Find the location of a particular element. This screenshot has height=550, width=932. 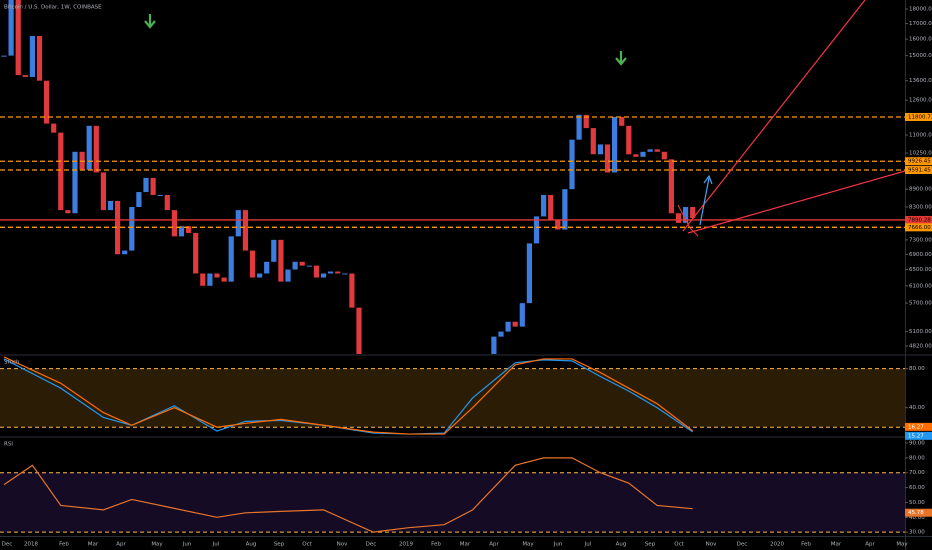

y-tick-label: 6100.00 is located at coordinates (920, 286).